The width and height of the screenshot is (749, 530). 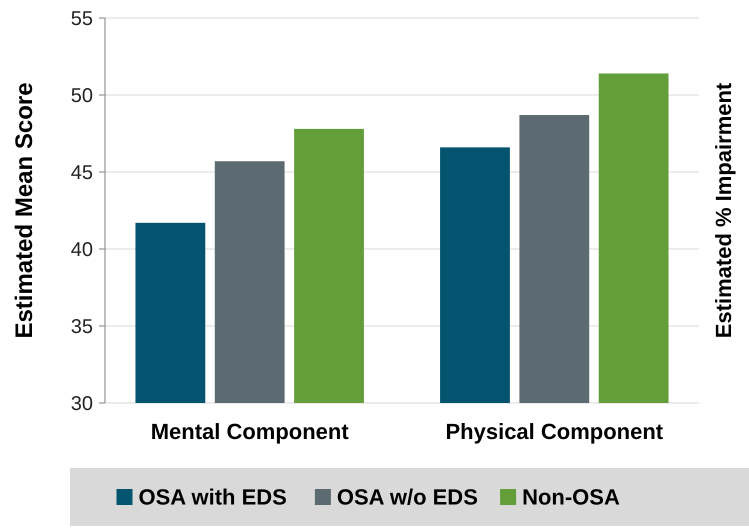 I want to click on legend-label: OSA w/o EDS, so click(x=407, y=497).